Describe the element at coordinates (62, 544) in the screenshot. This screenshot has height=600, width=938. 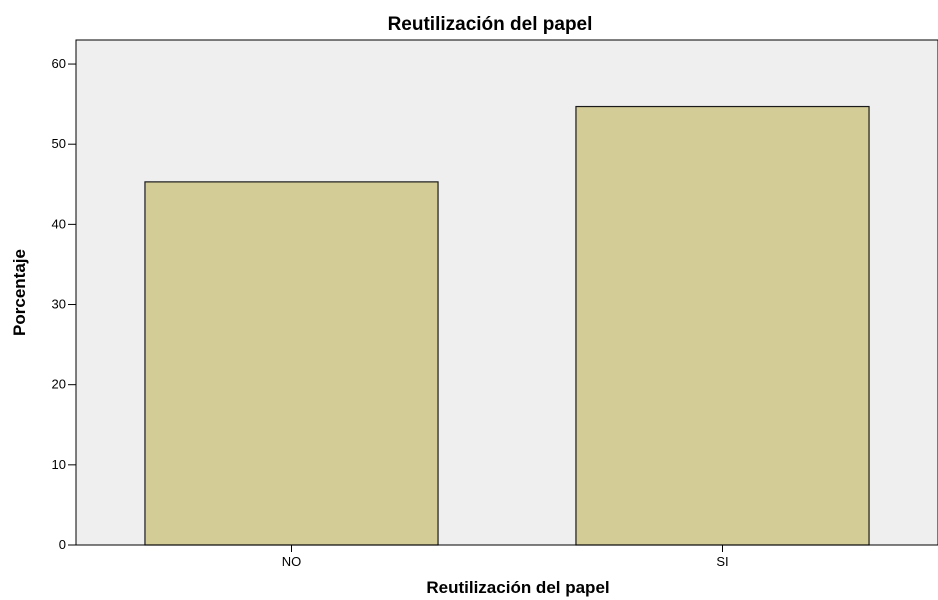
I see `y-tick-label: 0` at that location.